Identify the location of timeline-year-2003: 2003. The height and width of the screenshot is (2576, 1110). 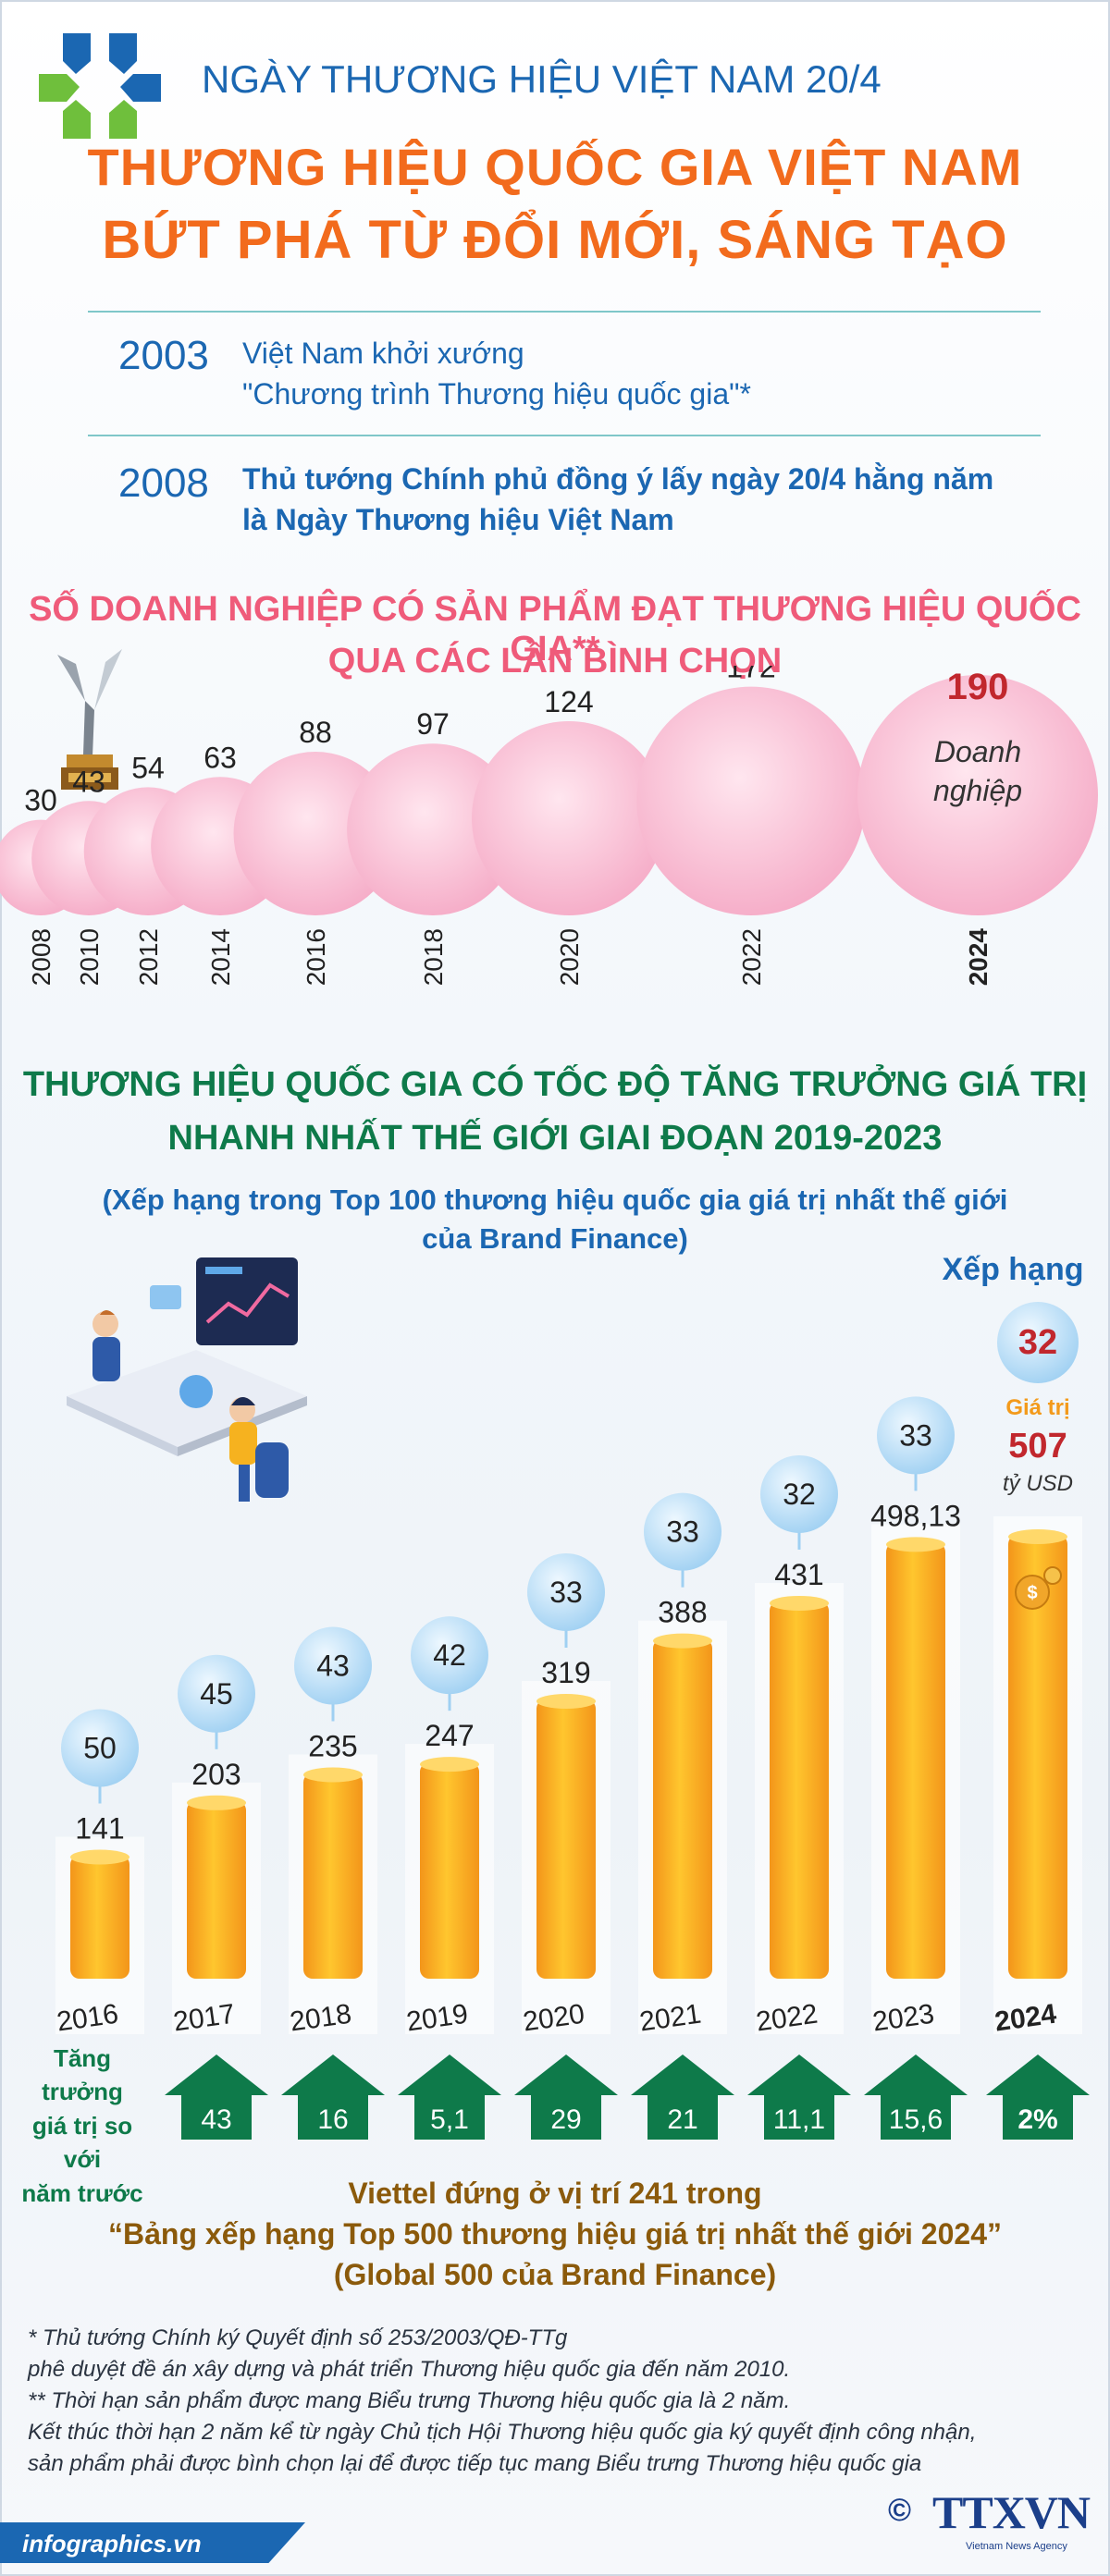
(164, 355).